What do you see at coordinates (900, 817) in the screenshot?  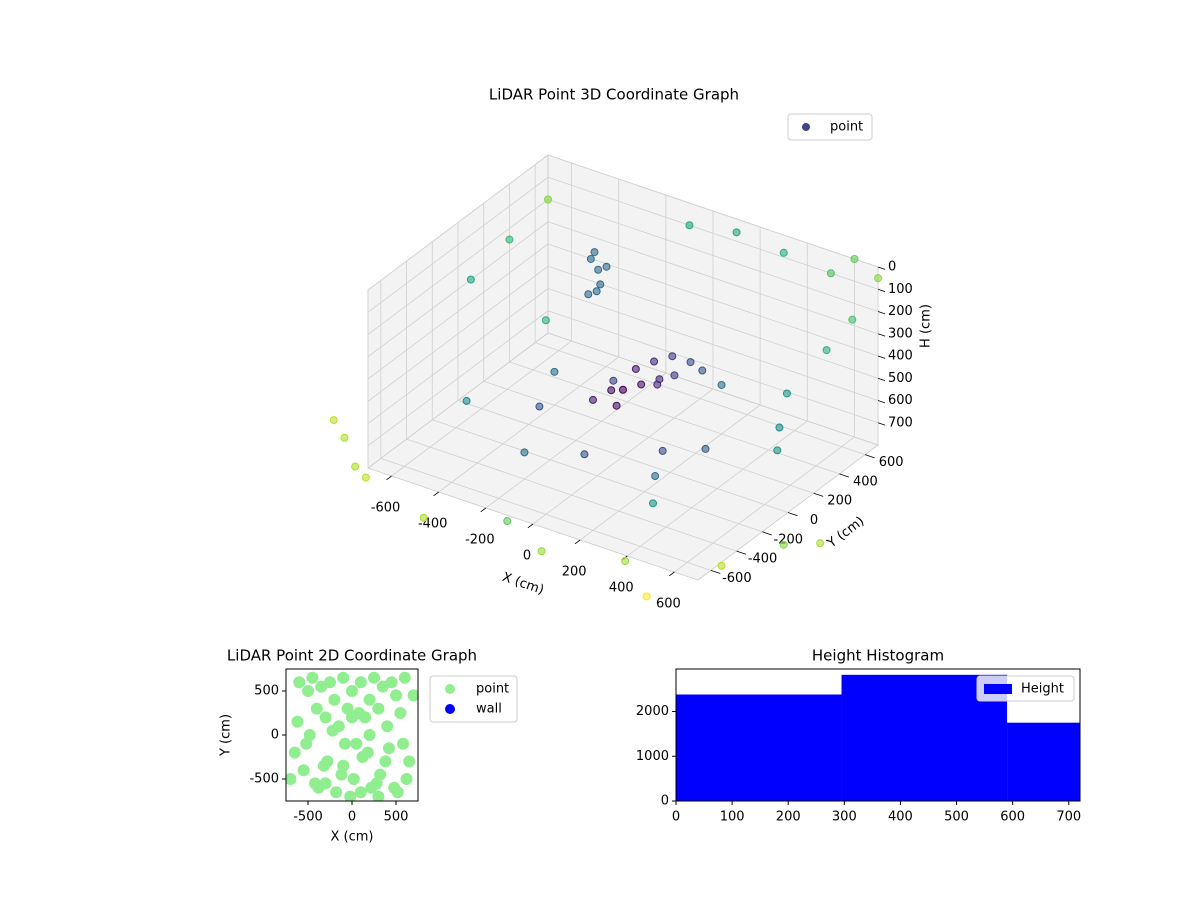 I see `x-tick-label: 400` at bounding box center [900, 817].